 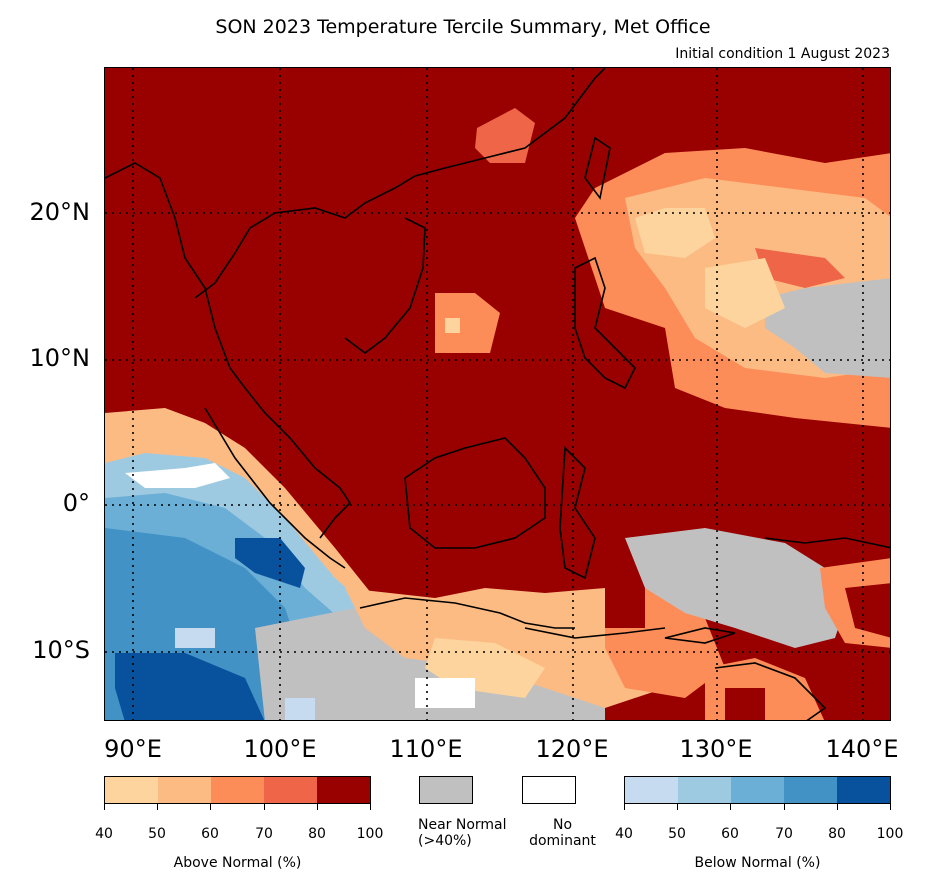 I want to click on lon-label-100e: 100°E, so click(x=280, y=749).